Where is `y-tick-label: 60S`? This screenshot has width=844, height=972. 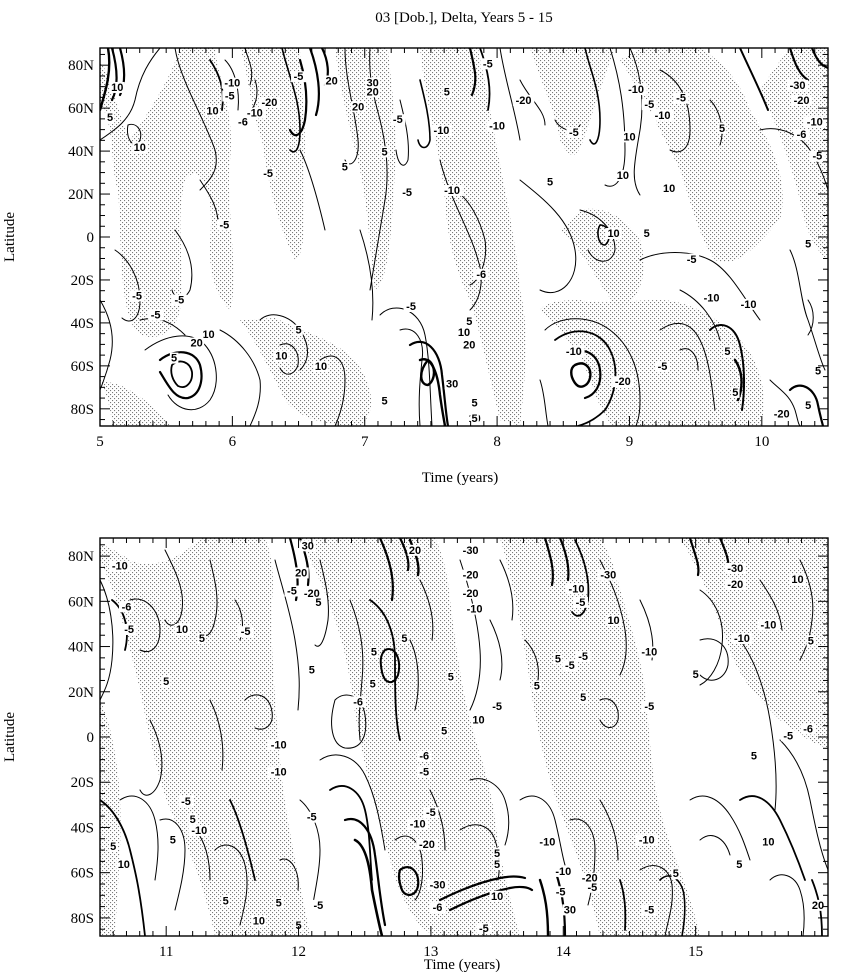
y-tick-label: 60S is located at coordinates (82, 367).